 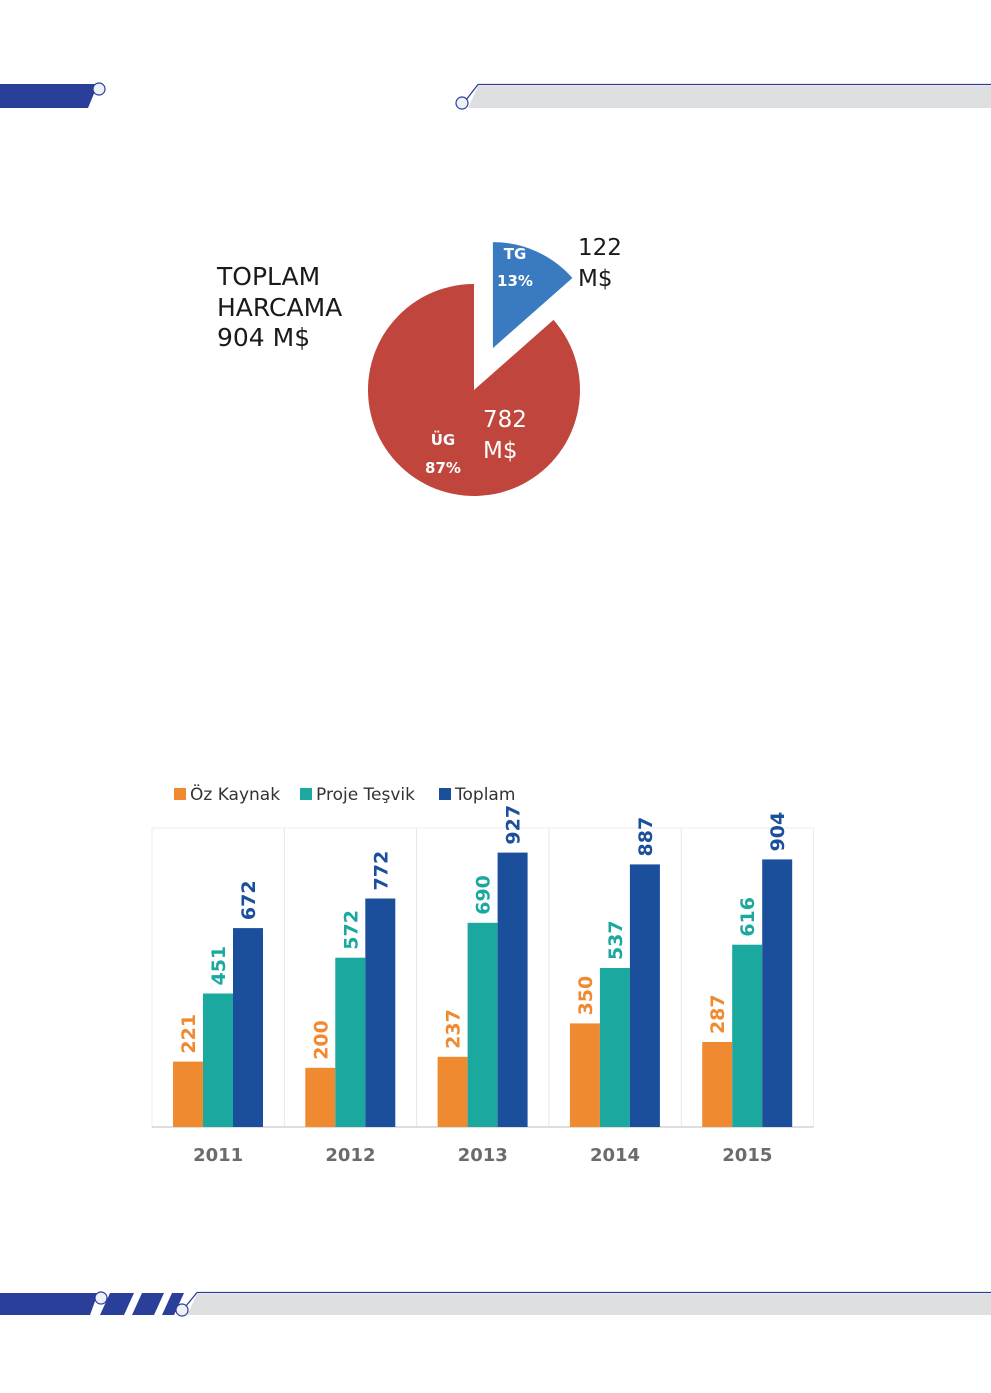 What do you see at coordinates (380, 1012) in the screenshot?
I see `bar-toplam-2012` at bounding box center [380, 1012].